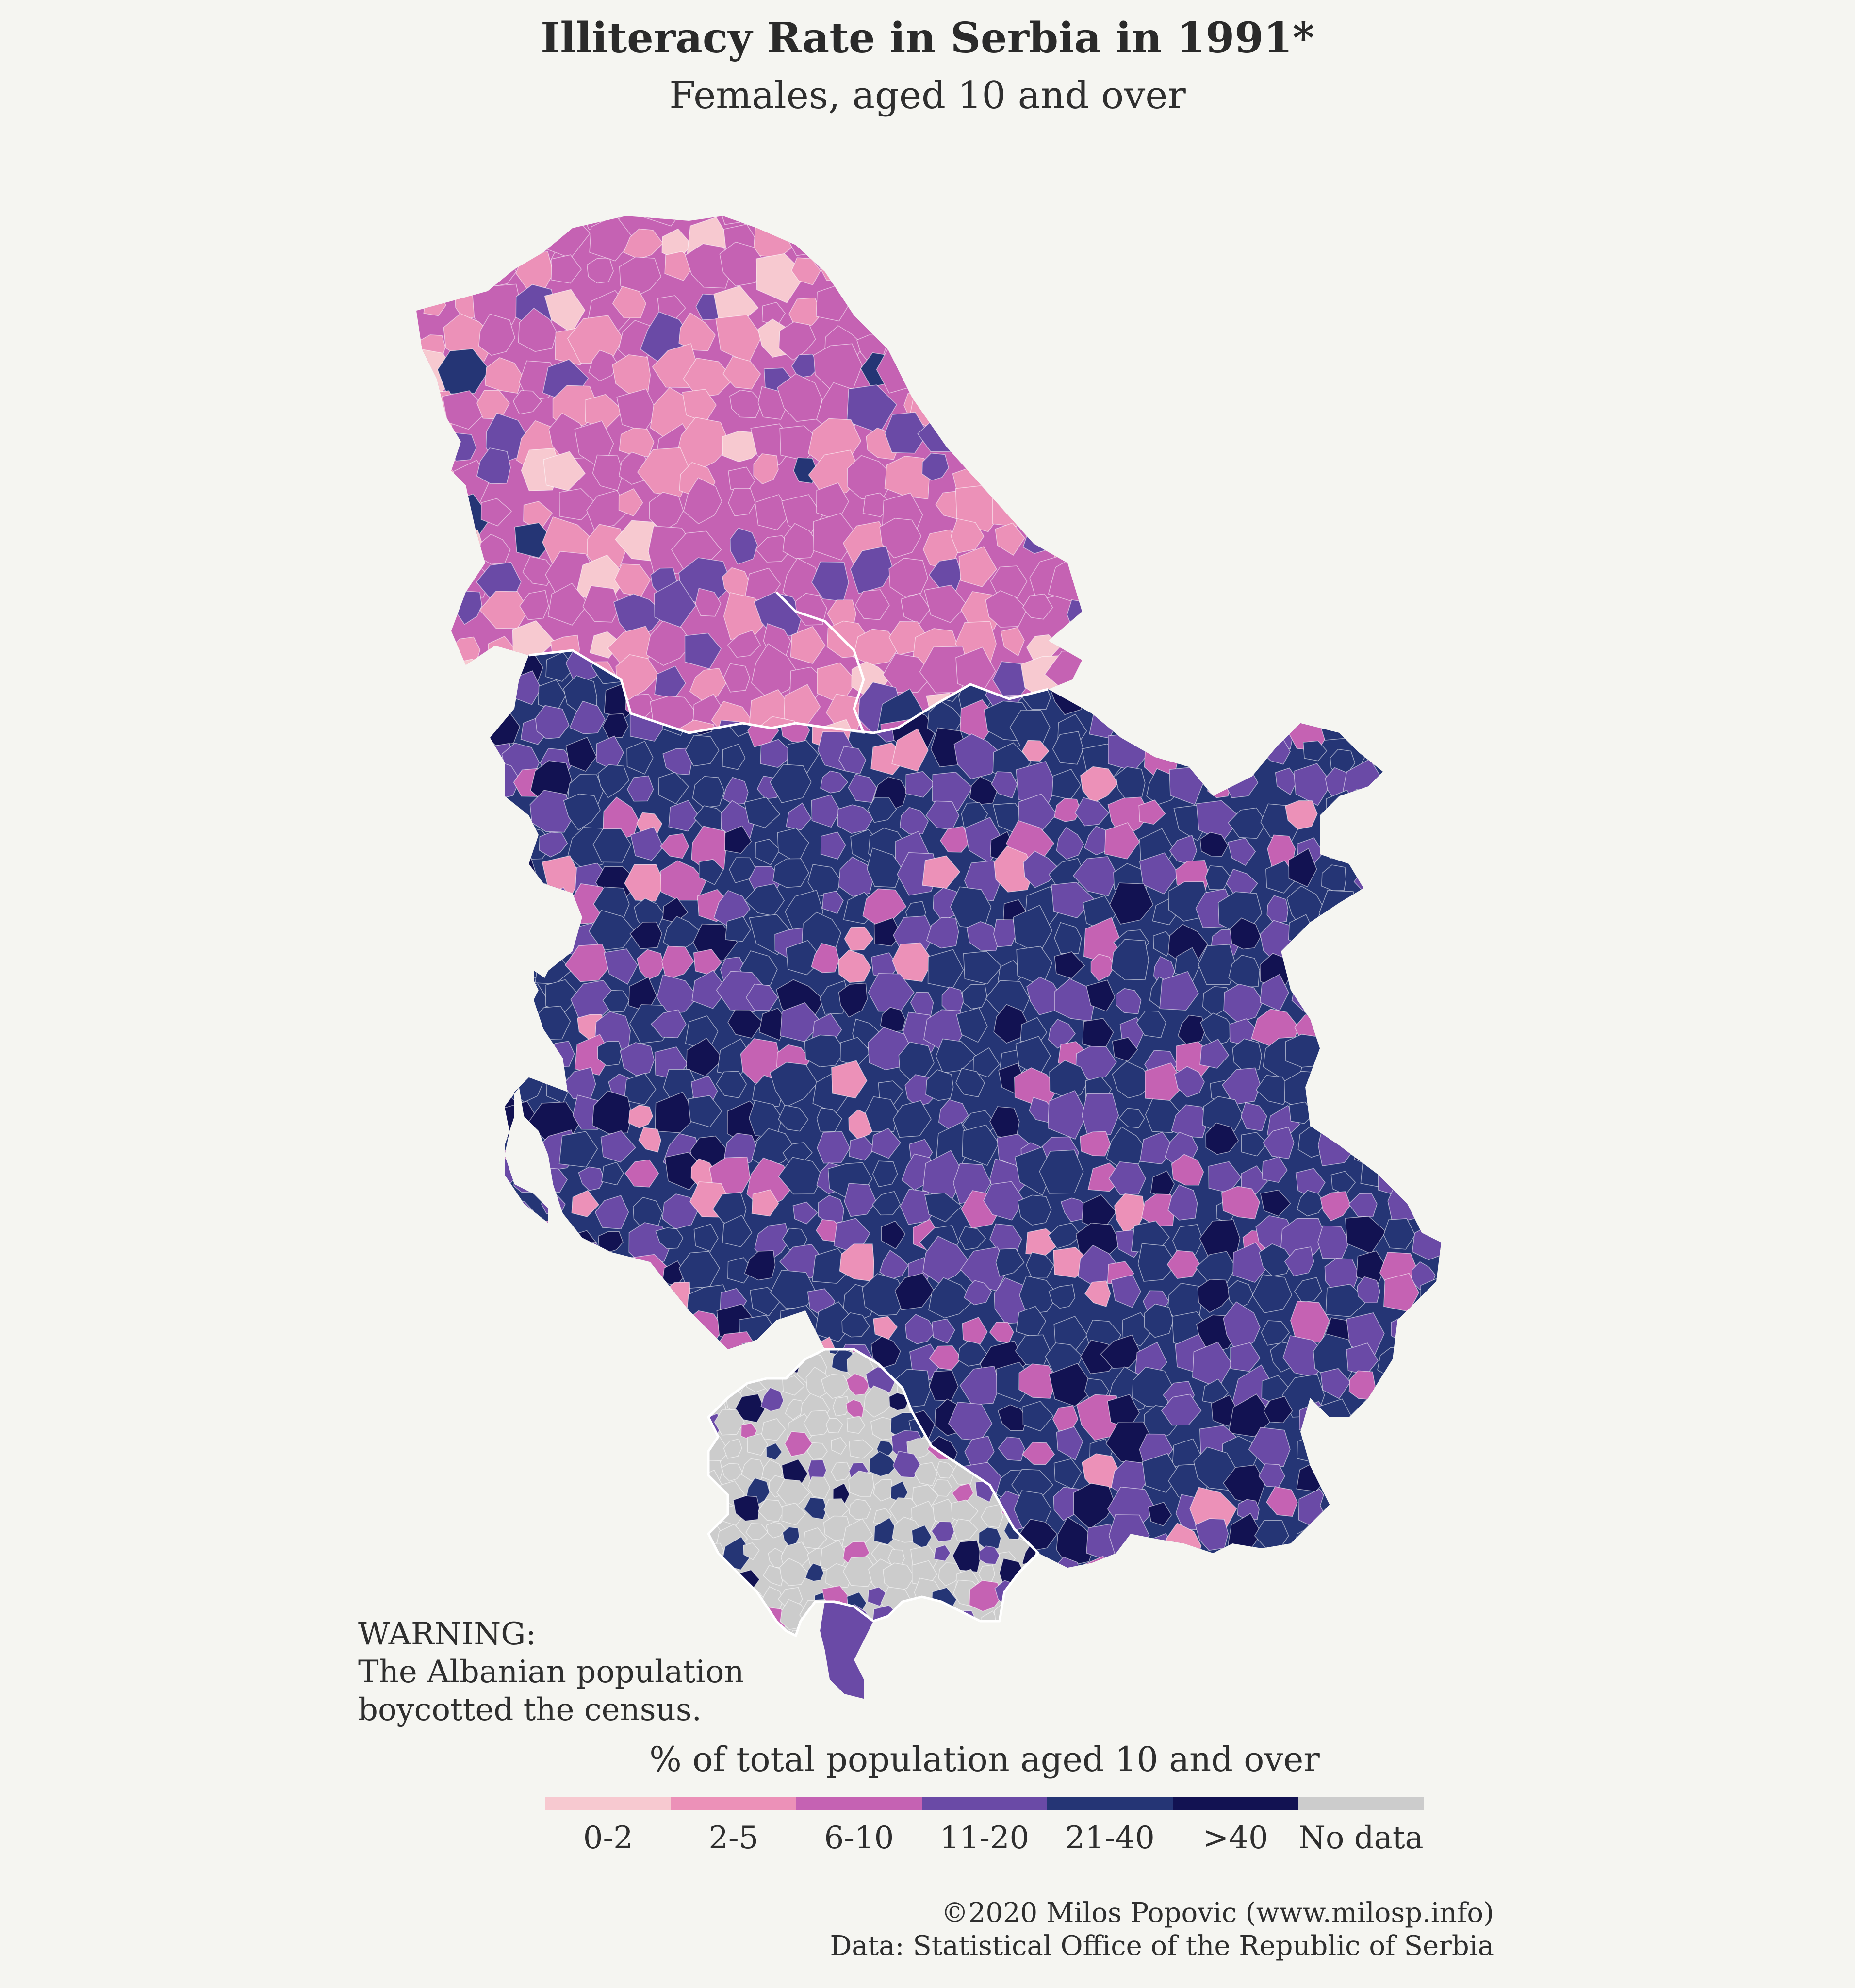 The height and width of the screenshot is (1988, 1855). What do you see at coordinates (984, 1804) in the screenshot?
I see `legend-color-bar` at bounding box center [984, 1804].